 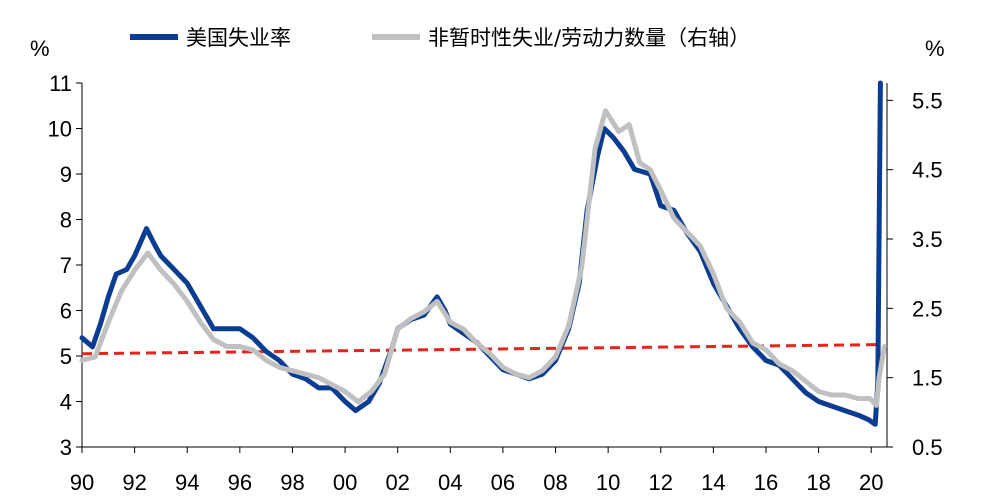 What do you see at coordinates (713, 482) in the screenshot?
I see `x-tick-label: 14` at bounding box center [713, 482].